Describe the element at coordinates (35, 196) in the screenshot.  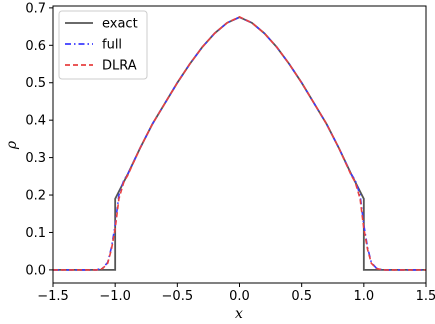
I see `y-tick-label: 0.2` at that location.